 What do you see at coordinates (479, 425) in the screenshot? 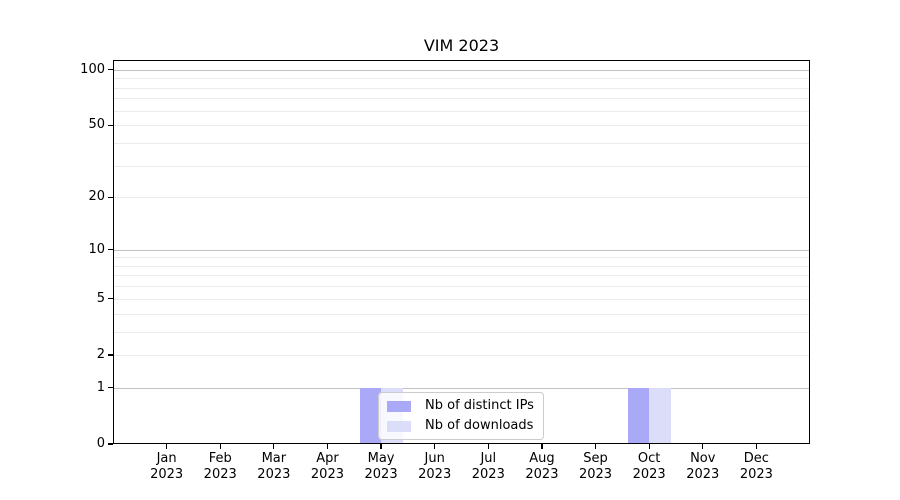
I see `legend-label: Nb of downloads` at bounding box center [479, 425].